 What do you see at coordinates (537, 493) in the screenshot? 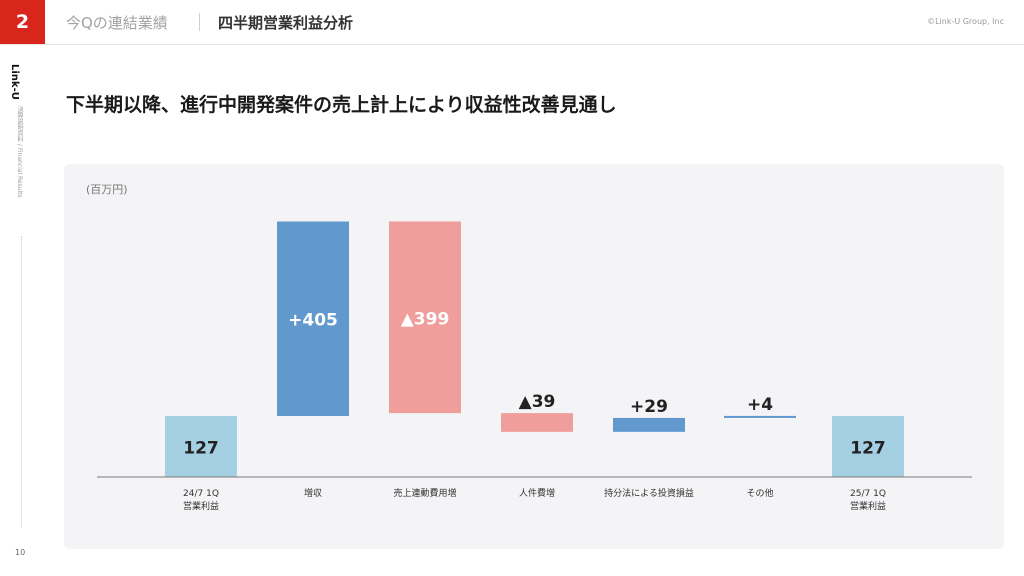
I see `category-label-3: 人件費増` at bounding box center [537, 493].